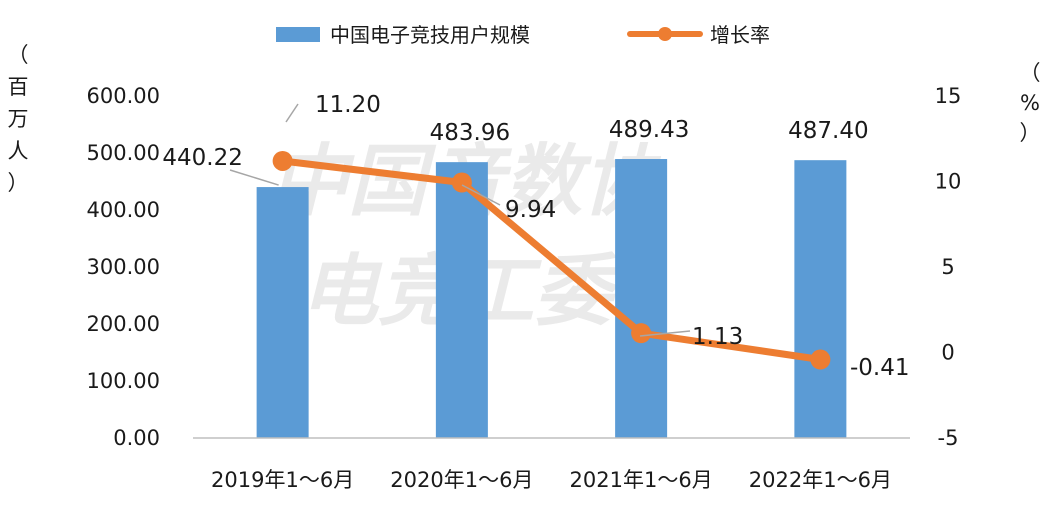  Describe the element at coordinates (136, 438) in the screenshot. I see `left-tick-label: 0.00` at that location.